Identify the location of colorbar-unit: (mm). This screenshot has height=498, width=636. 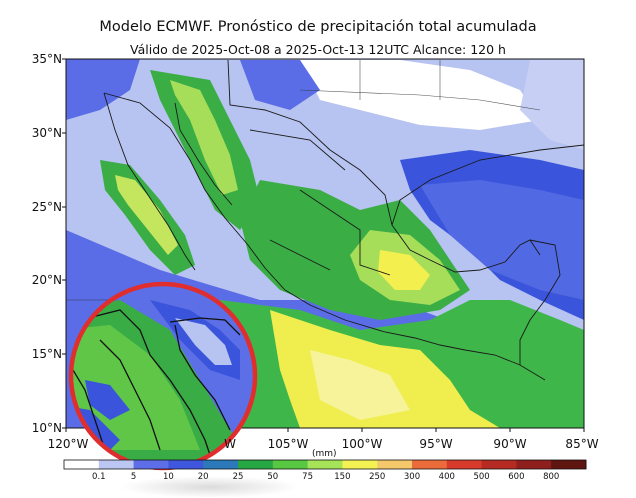
(324, 454).